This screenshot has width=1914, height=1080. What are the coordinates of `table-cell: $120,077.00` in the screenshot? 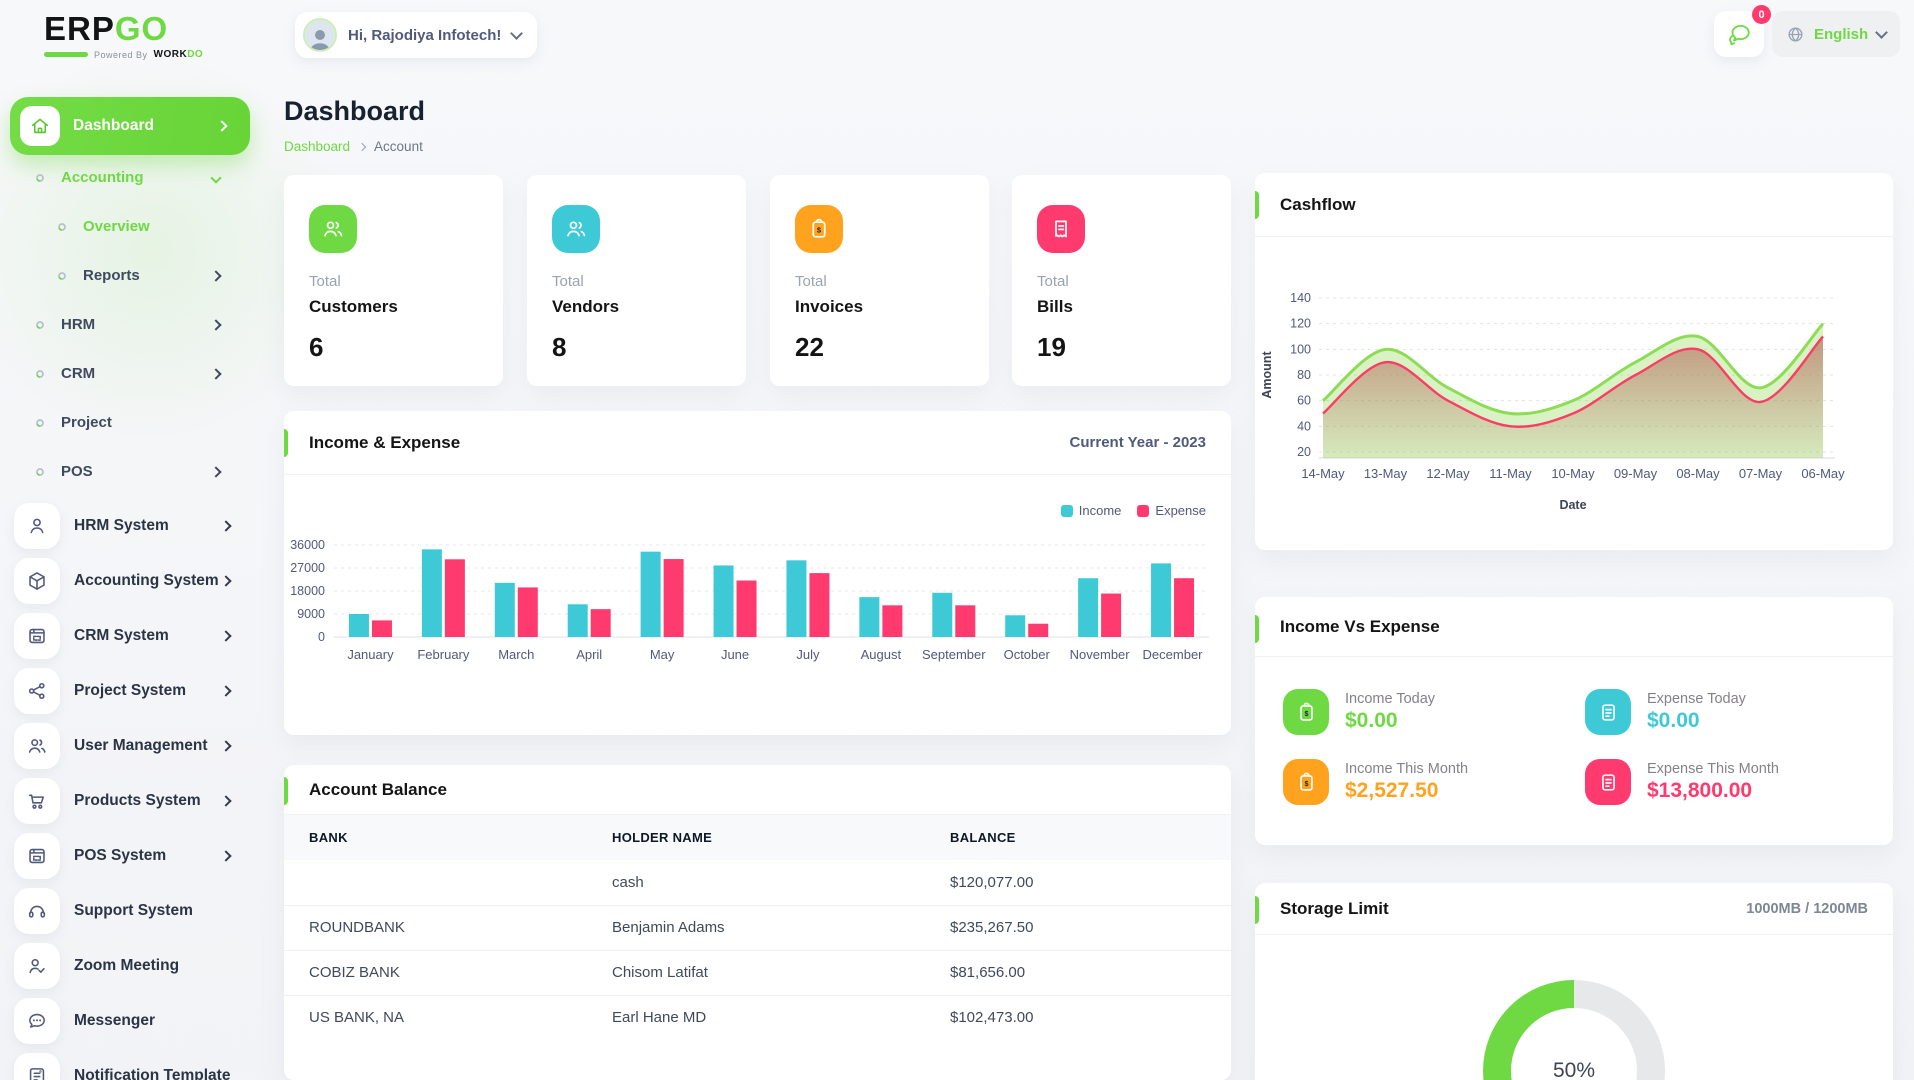 It's located at (992, 882).